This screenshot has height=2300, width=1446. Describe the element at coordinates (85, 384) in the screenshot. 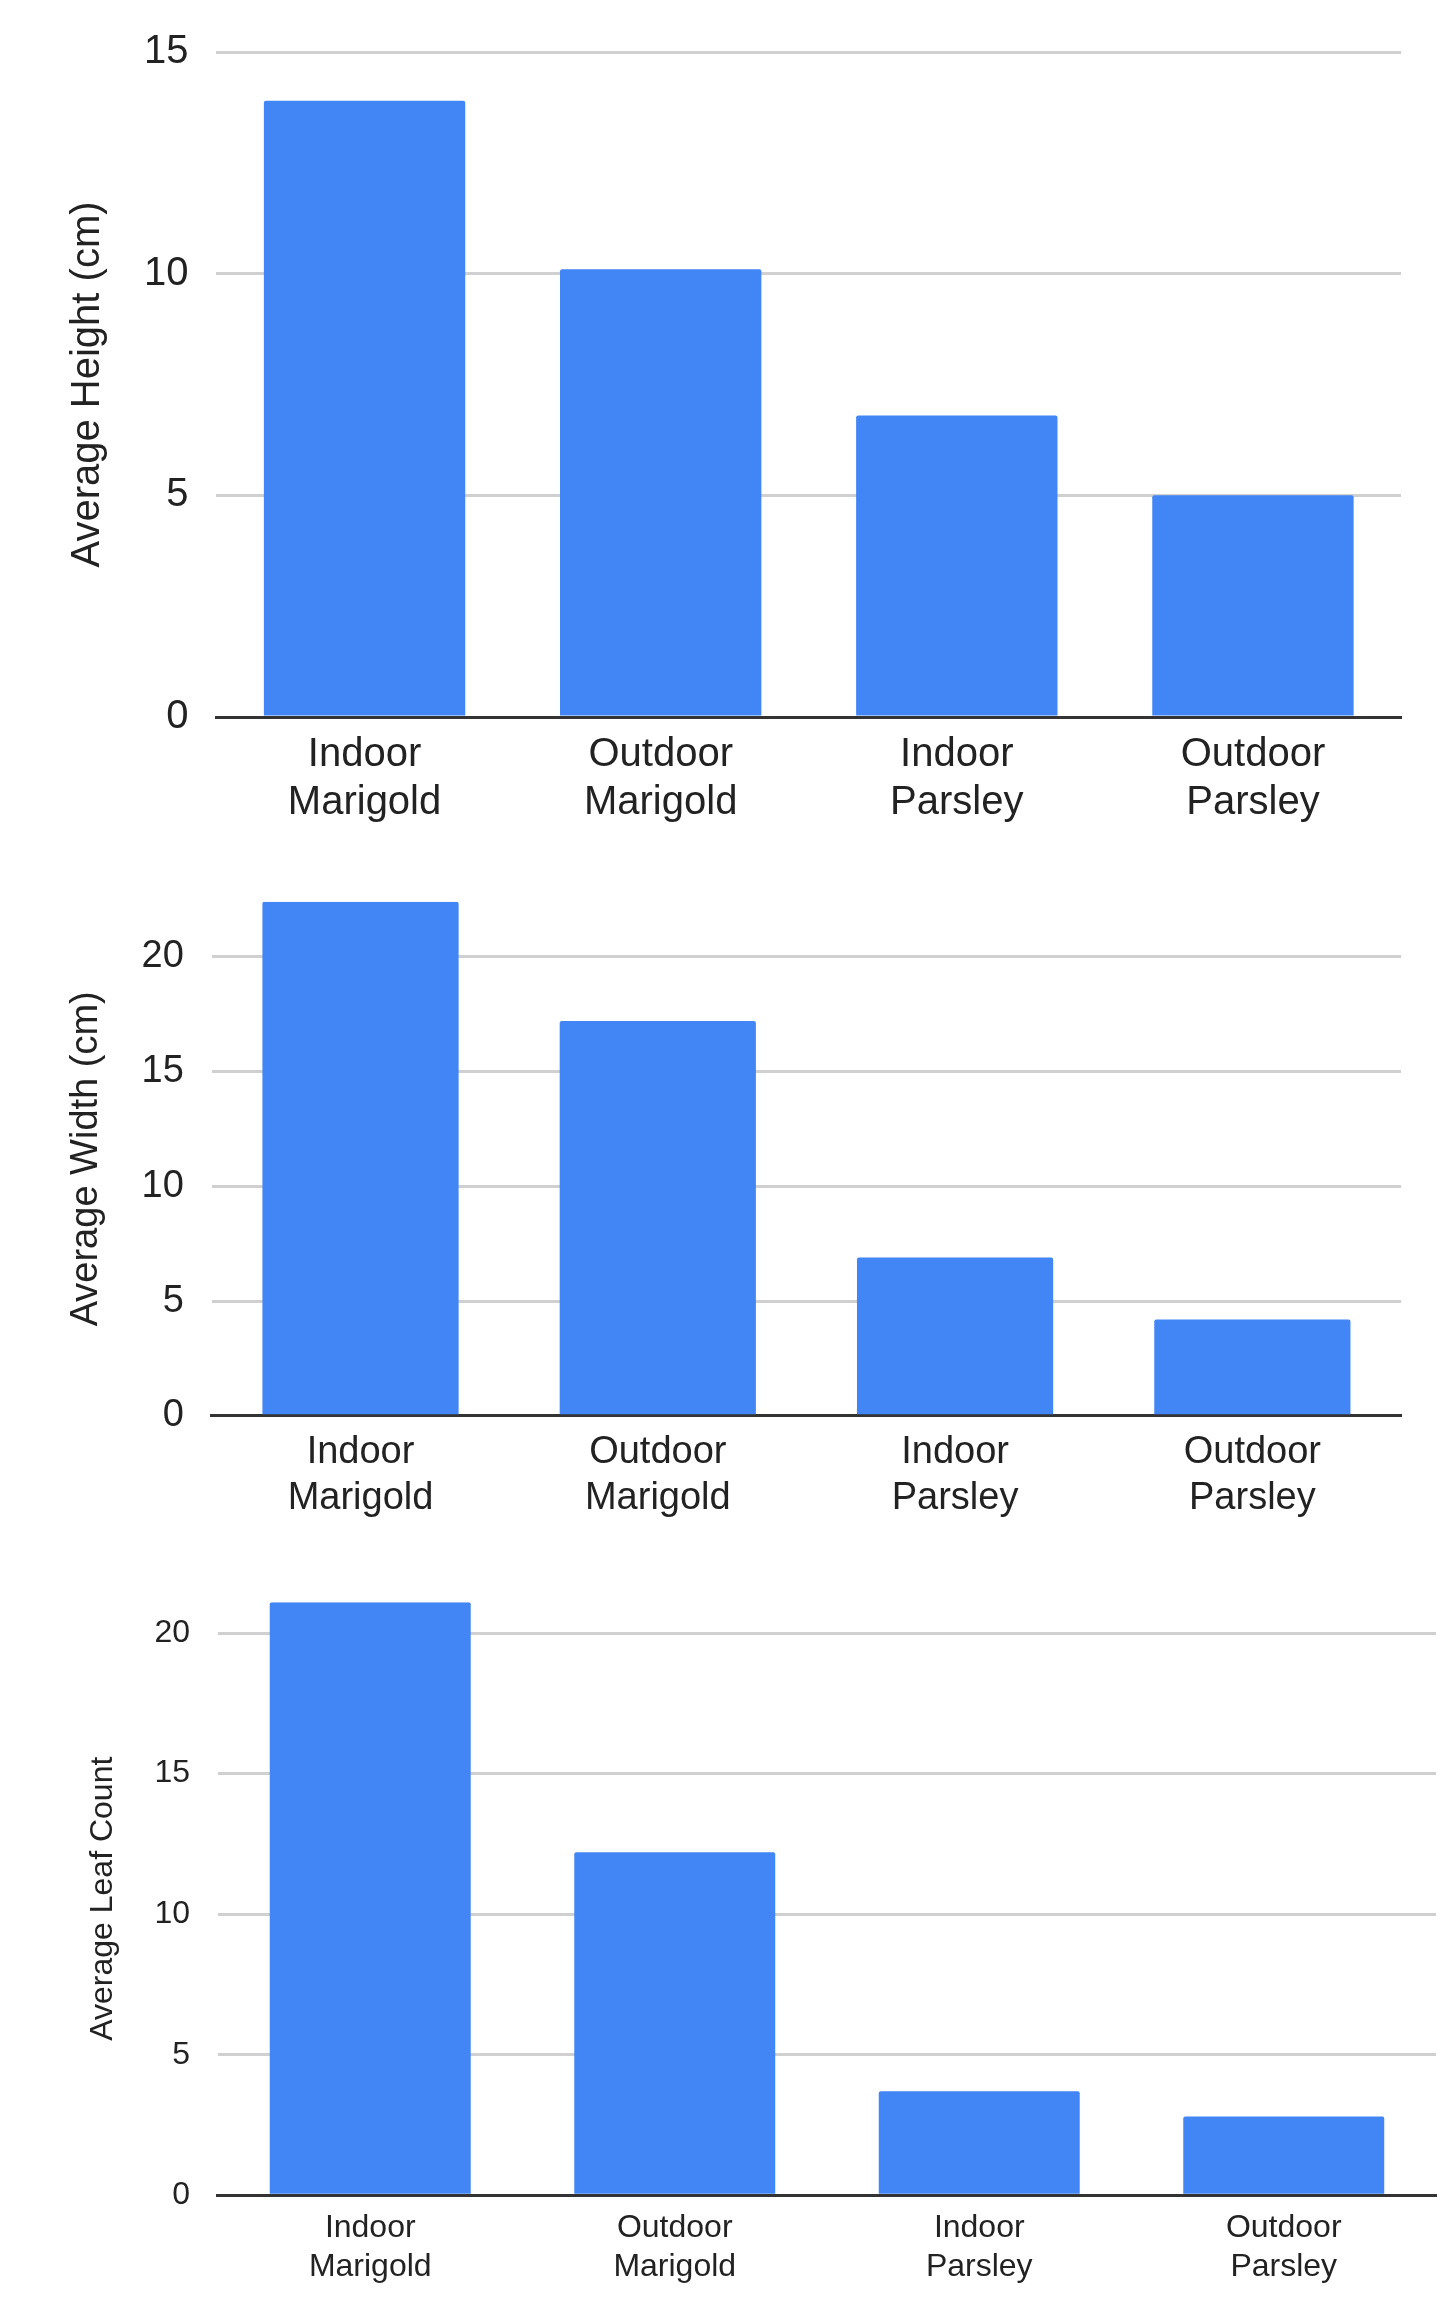

I see `y-axis-title: Average Height (cm)` at that location.